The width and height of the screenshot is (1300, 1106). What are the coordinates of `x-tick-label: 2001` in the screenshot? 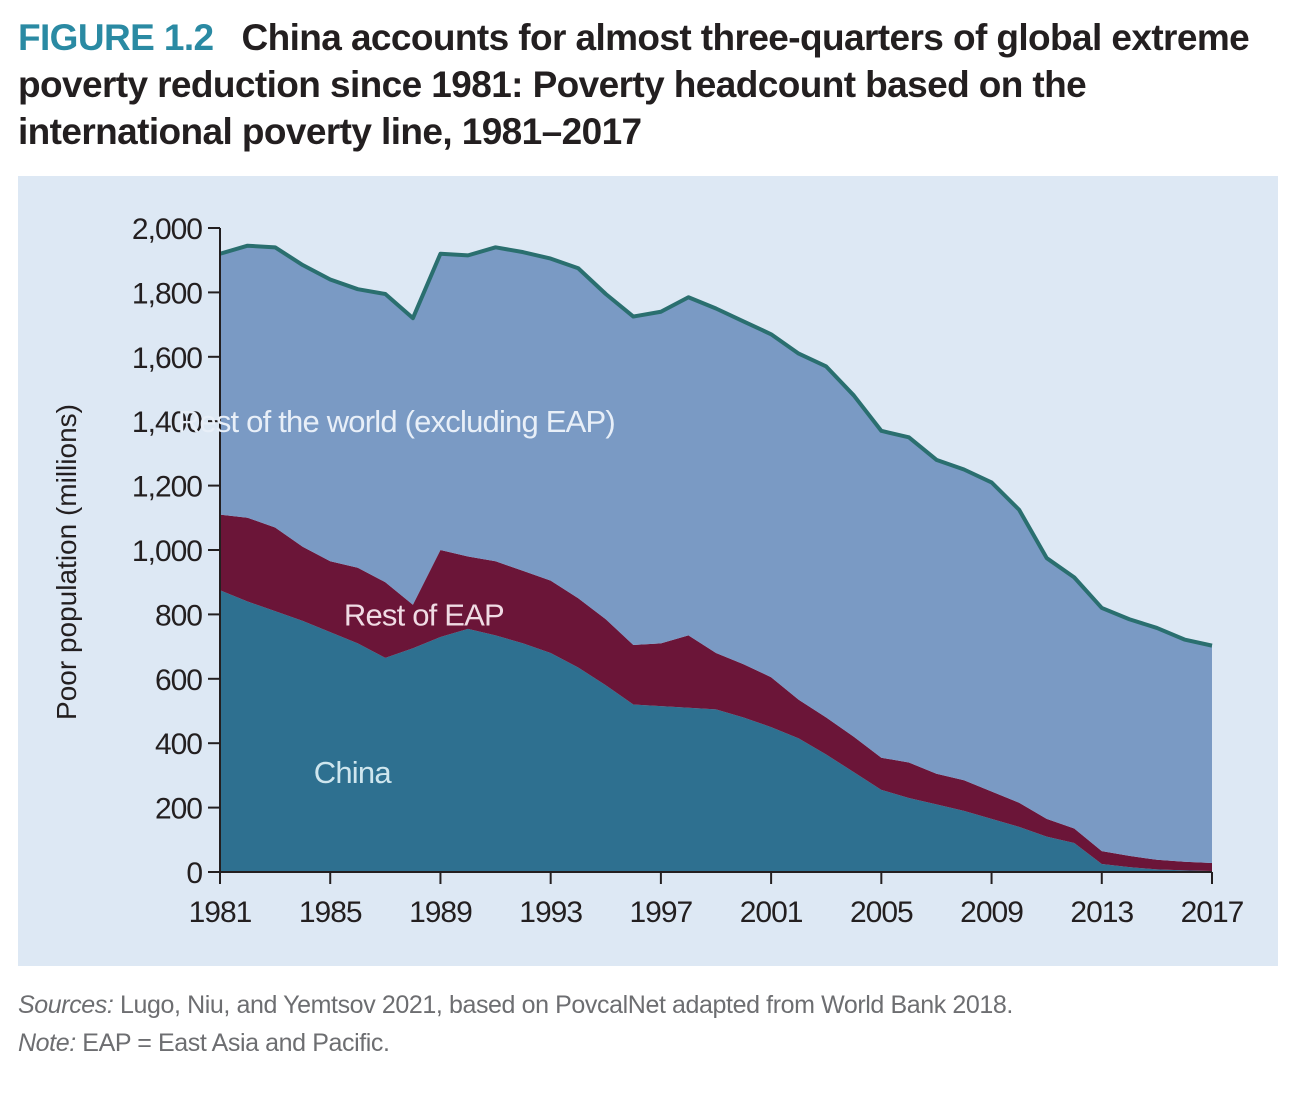 It's located at (771, 912).